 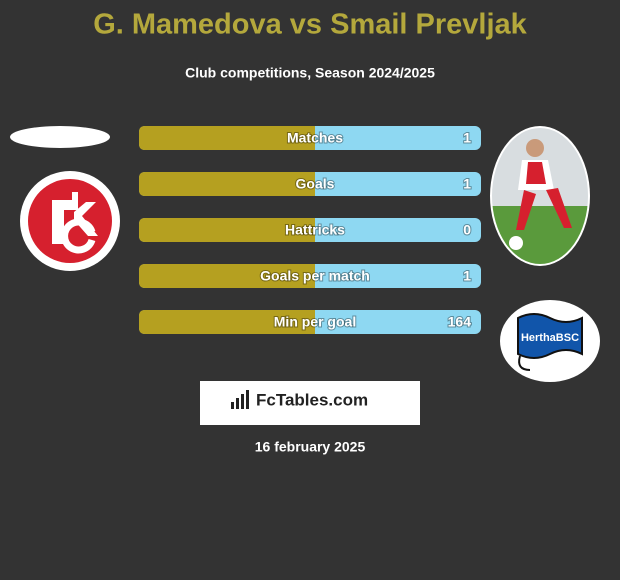 I want to click on left-club-logo, so click(x=70, y=221).